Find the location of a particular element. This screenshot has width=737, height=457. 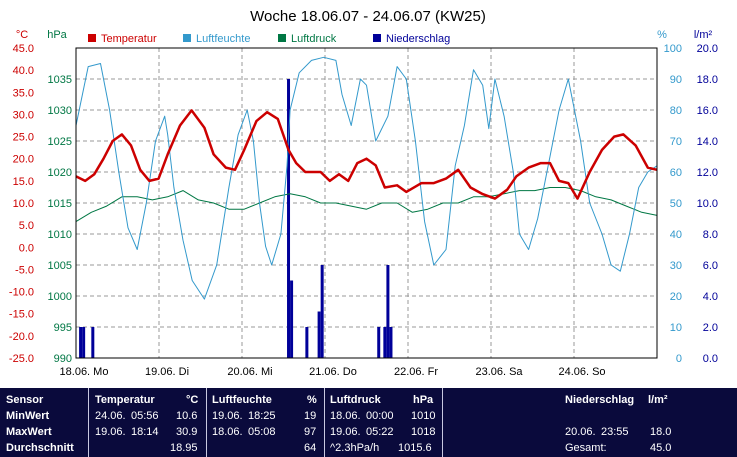

stats-header-press-unit: hPa is located at coordinates (423, 400).